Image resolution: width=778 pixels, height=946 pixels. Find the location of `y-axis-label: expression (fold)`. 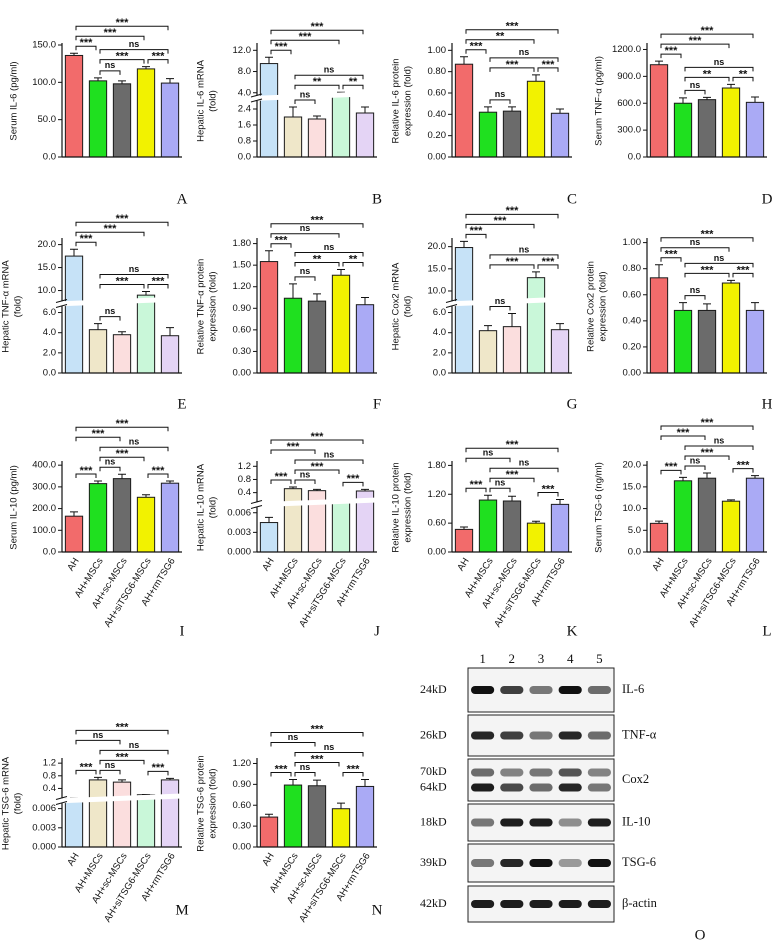

y-axis-label: expression (fold) is located at coordinates (408, 507).